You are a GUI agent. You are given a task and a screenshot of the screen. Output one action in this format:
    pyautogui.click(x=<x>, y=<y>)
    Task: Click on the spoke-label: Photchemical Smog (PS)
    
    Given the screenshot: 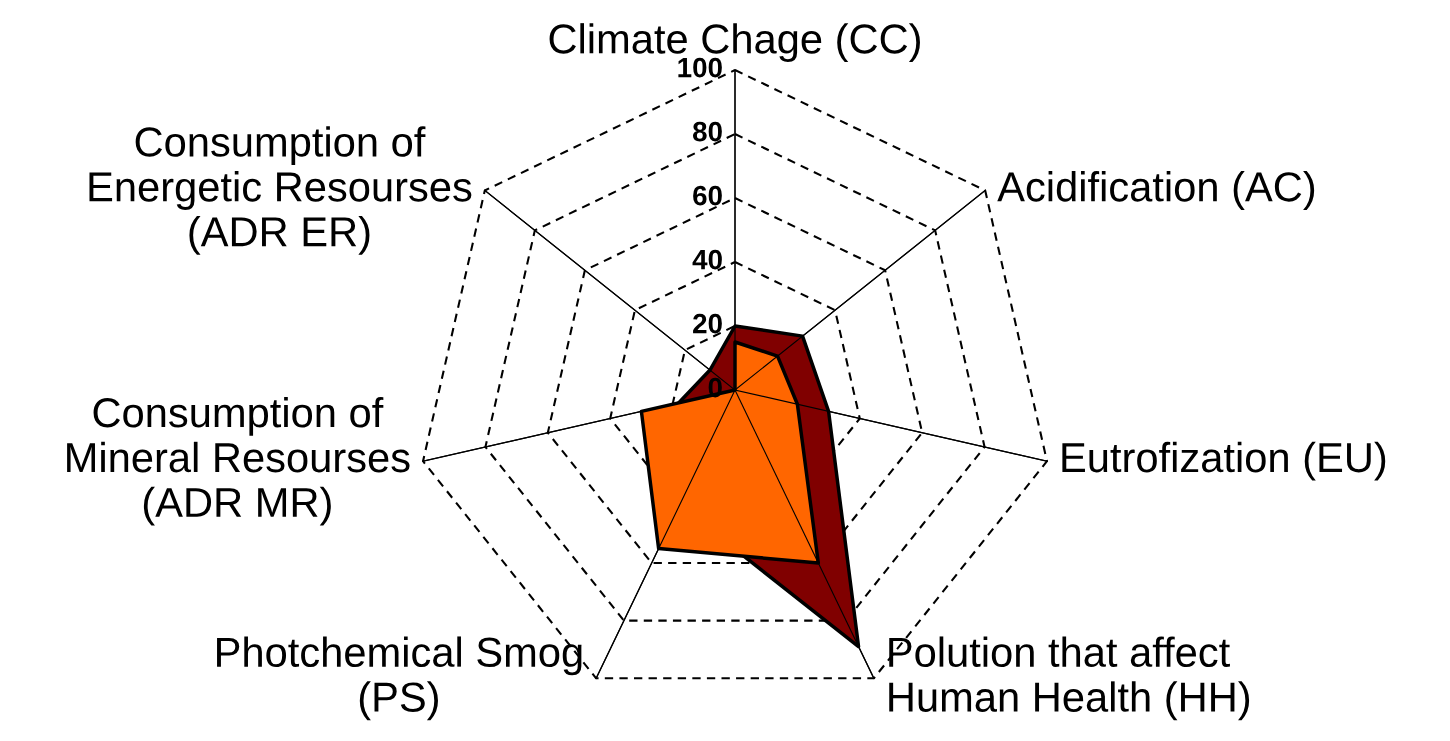 What is the action you would take?
    pyautogui.click(x=399, y=678)
    